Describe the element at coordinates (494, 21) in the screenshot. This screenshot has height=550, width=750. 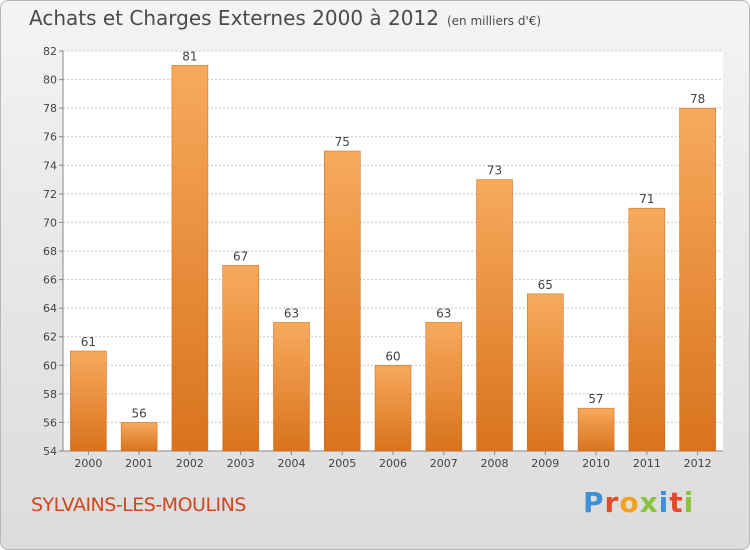
I see `chart-unit: (en milliers d'€)` at that location.